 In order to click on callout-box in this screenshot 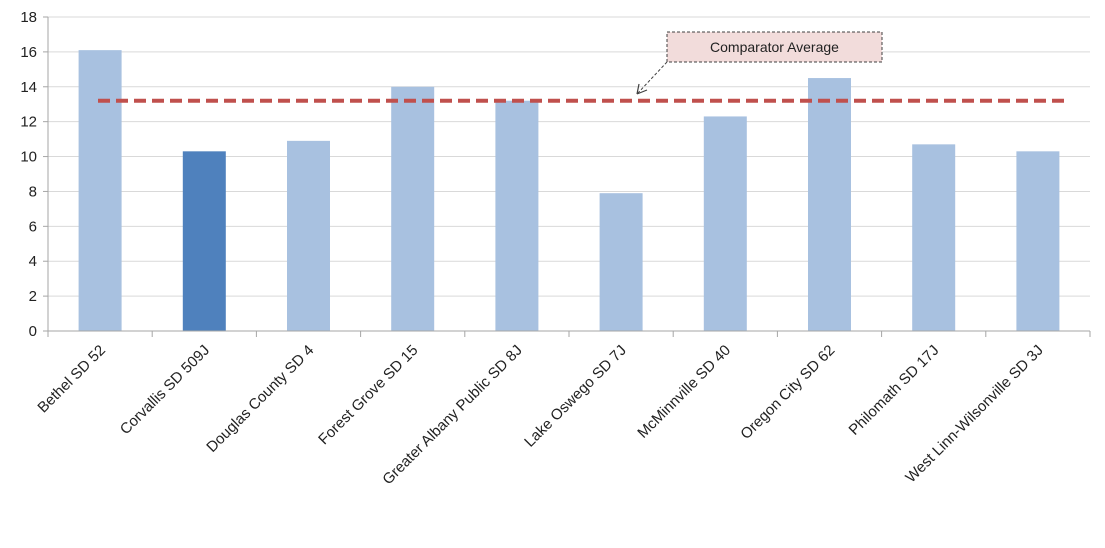, I will do `click(774, 47)`.